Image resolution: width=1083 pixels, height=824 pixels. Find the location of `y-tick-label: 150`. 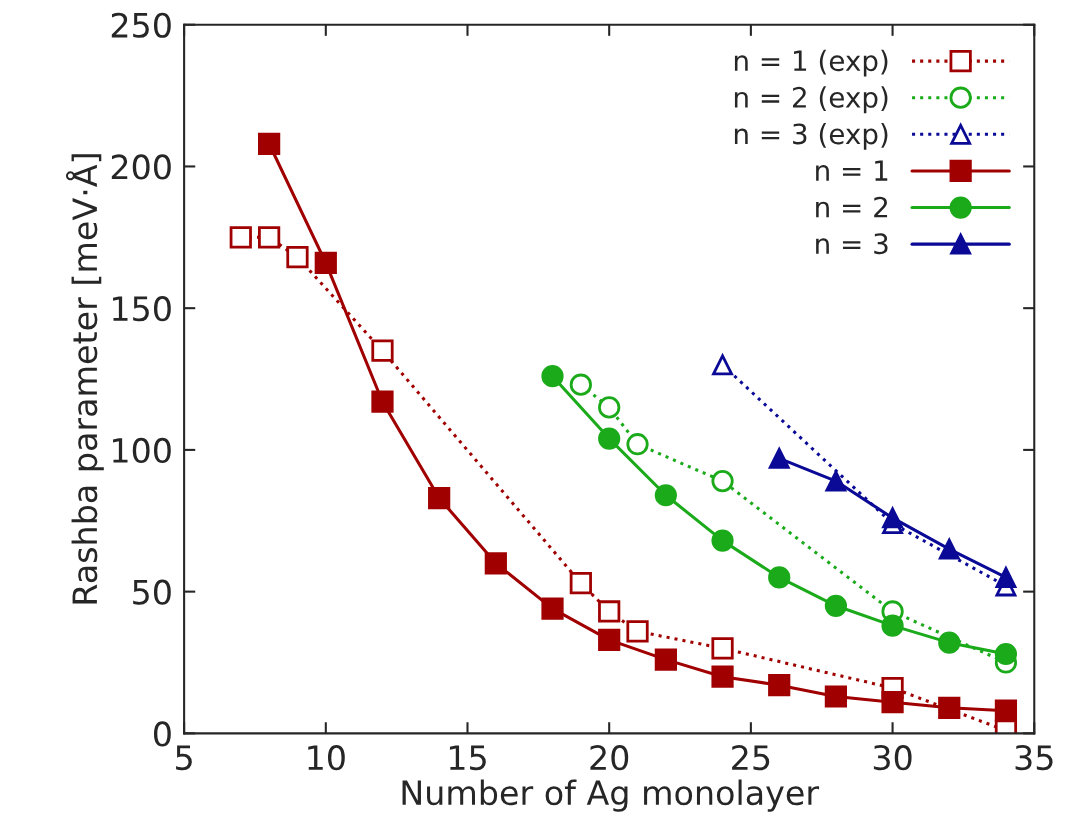

y-tick-label: 150 is located at coordinates (142, 309).